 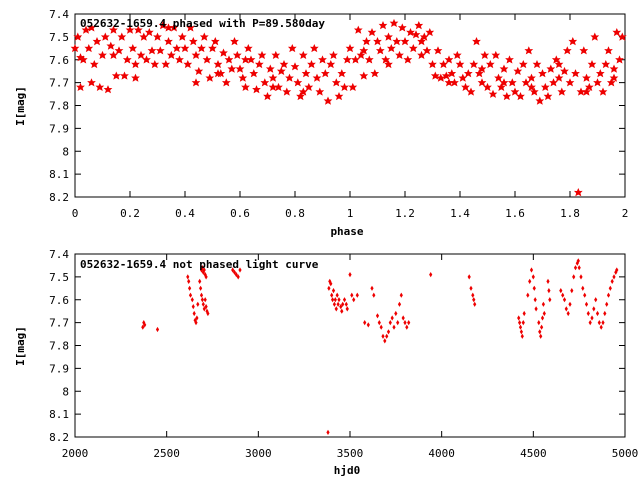 I want to click on y-tick-label: 7.6, so click(x=59, y=300).